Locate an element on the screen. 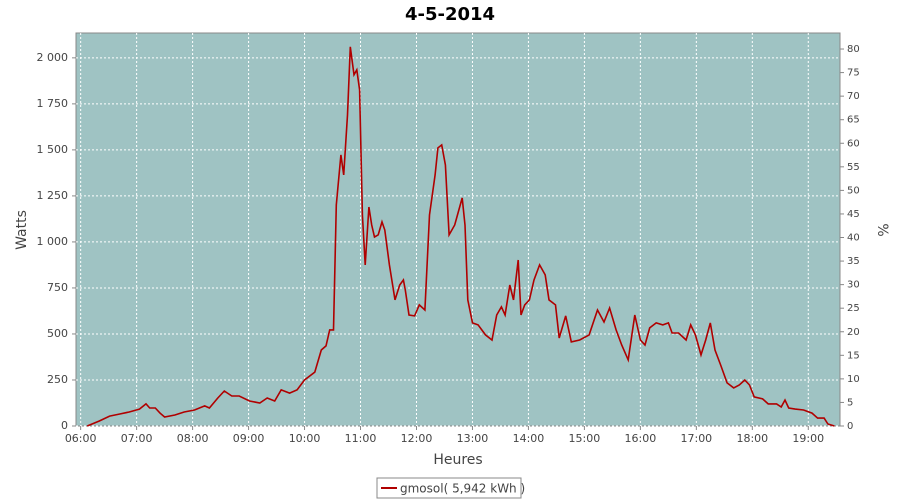 Image resolution: width=900 pixels, height=500 pixels. y2-tick-label: 45 is located at coordinates (853, 214).